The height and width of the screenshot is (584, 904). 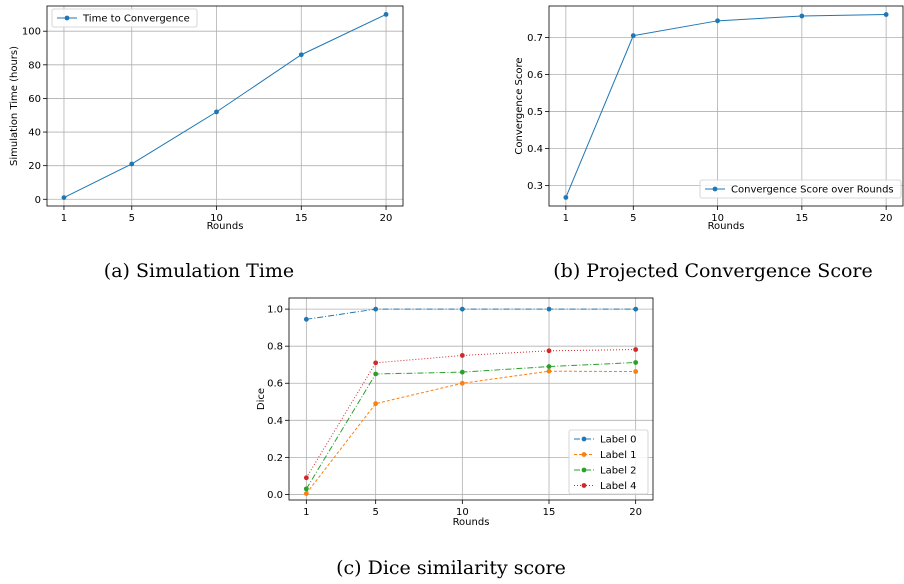 I want to click on legend: Convergence Score over Rounds, so click(x=800, y=189).